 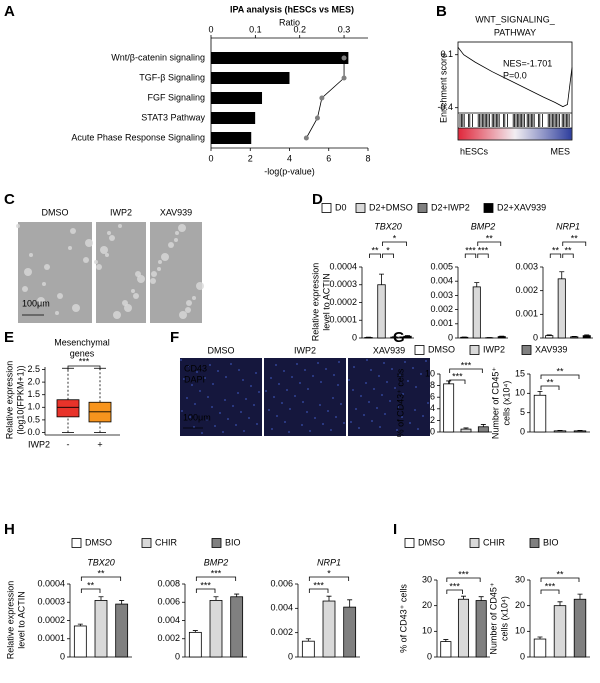 I want to click on legend-label: DMSO, so click(x=441, y=349).